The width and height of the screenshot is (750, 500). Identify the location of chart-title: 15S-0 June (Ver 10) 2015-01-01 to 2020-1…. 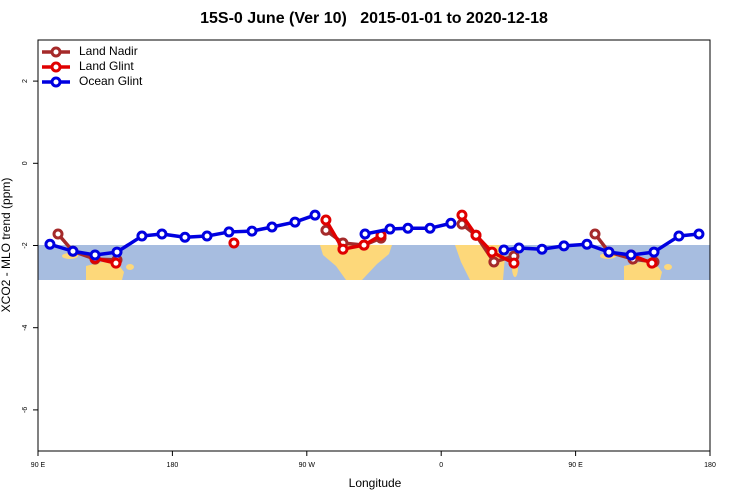
(374, 18).